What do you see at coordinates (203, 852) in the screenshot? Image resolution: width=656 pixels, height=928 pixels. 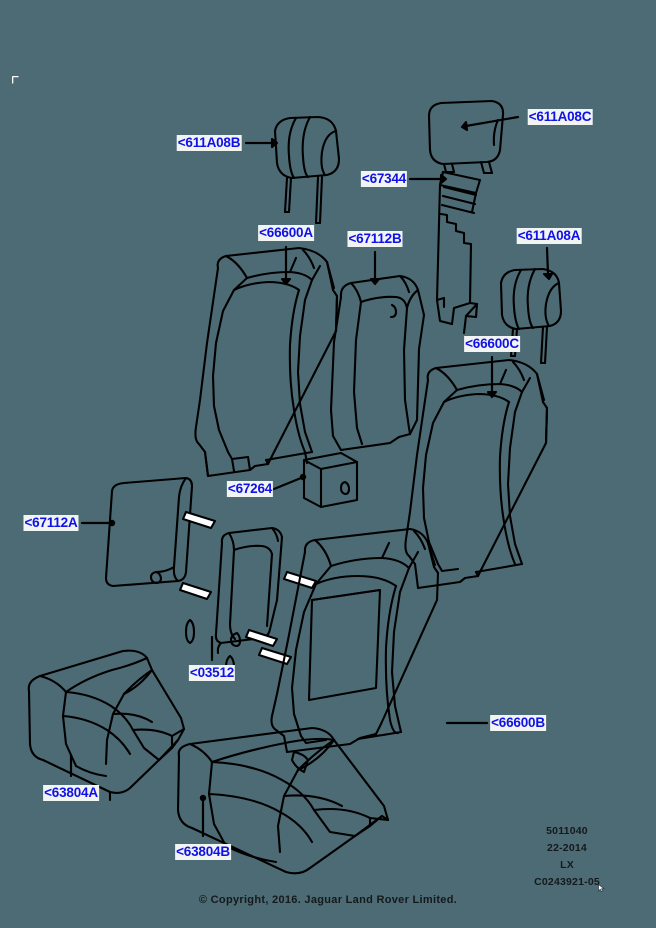 I see `callout-63804B: <63804B` at bounding box center [203, 852].